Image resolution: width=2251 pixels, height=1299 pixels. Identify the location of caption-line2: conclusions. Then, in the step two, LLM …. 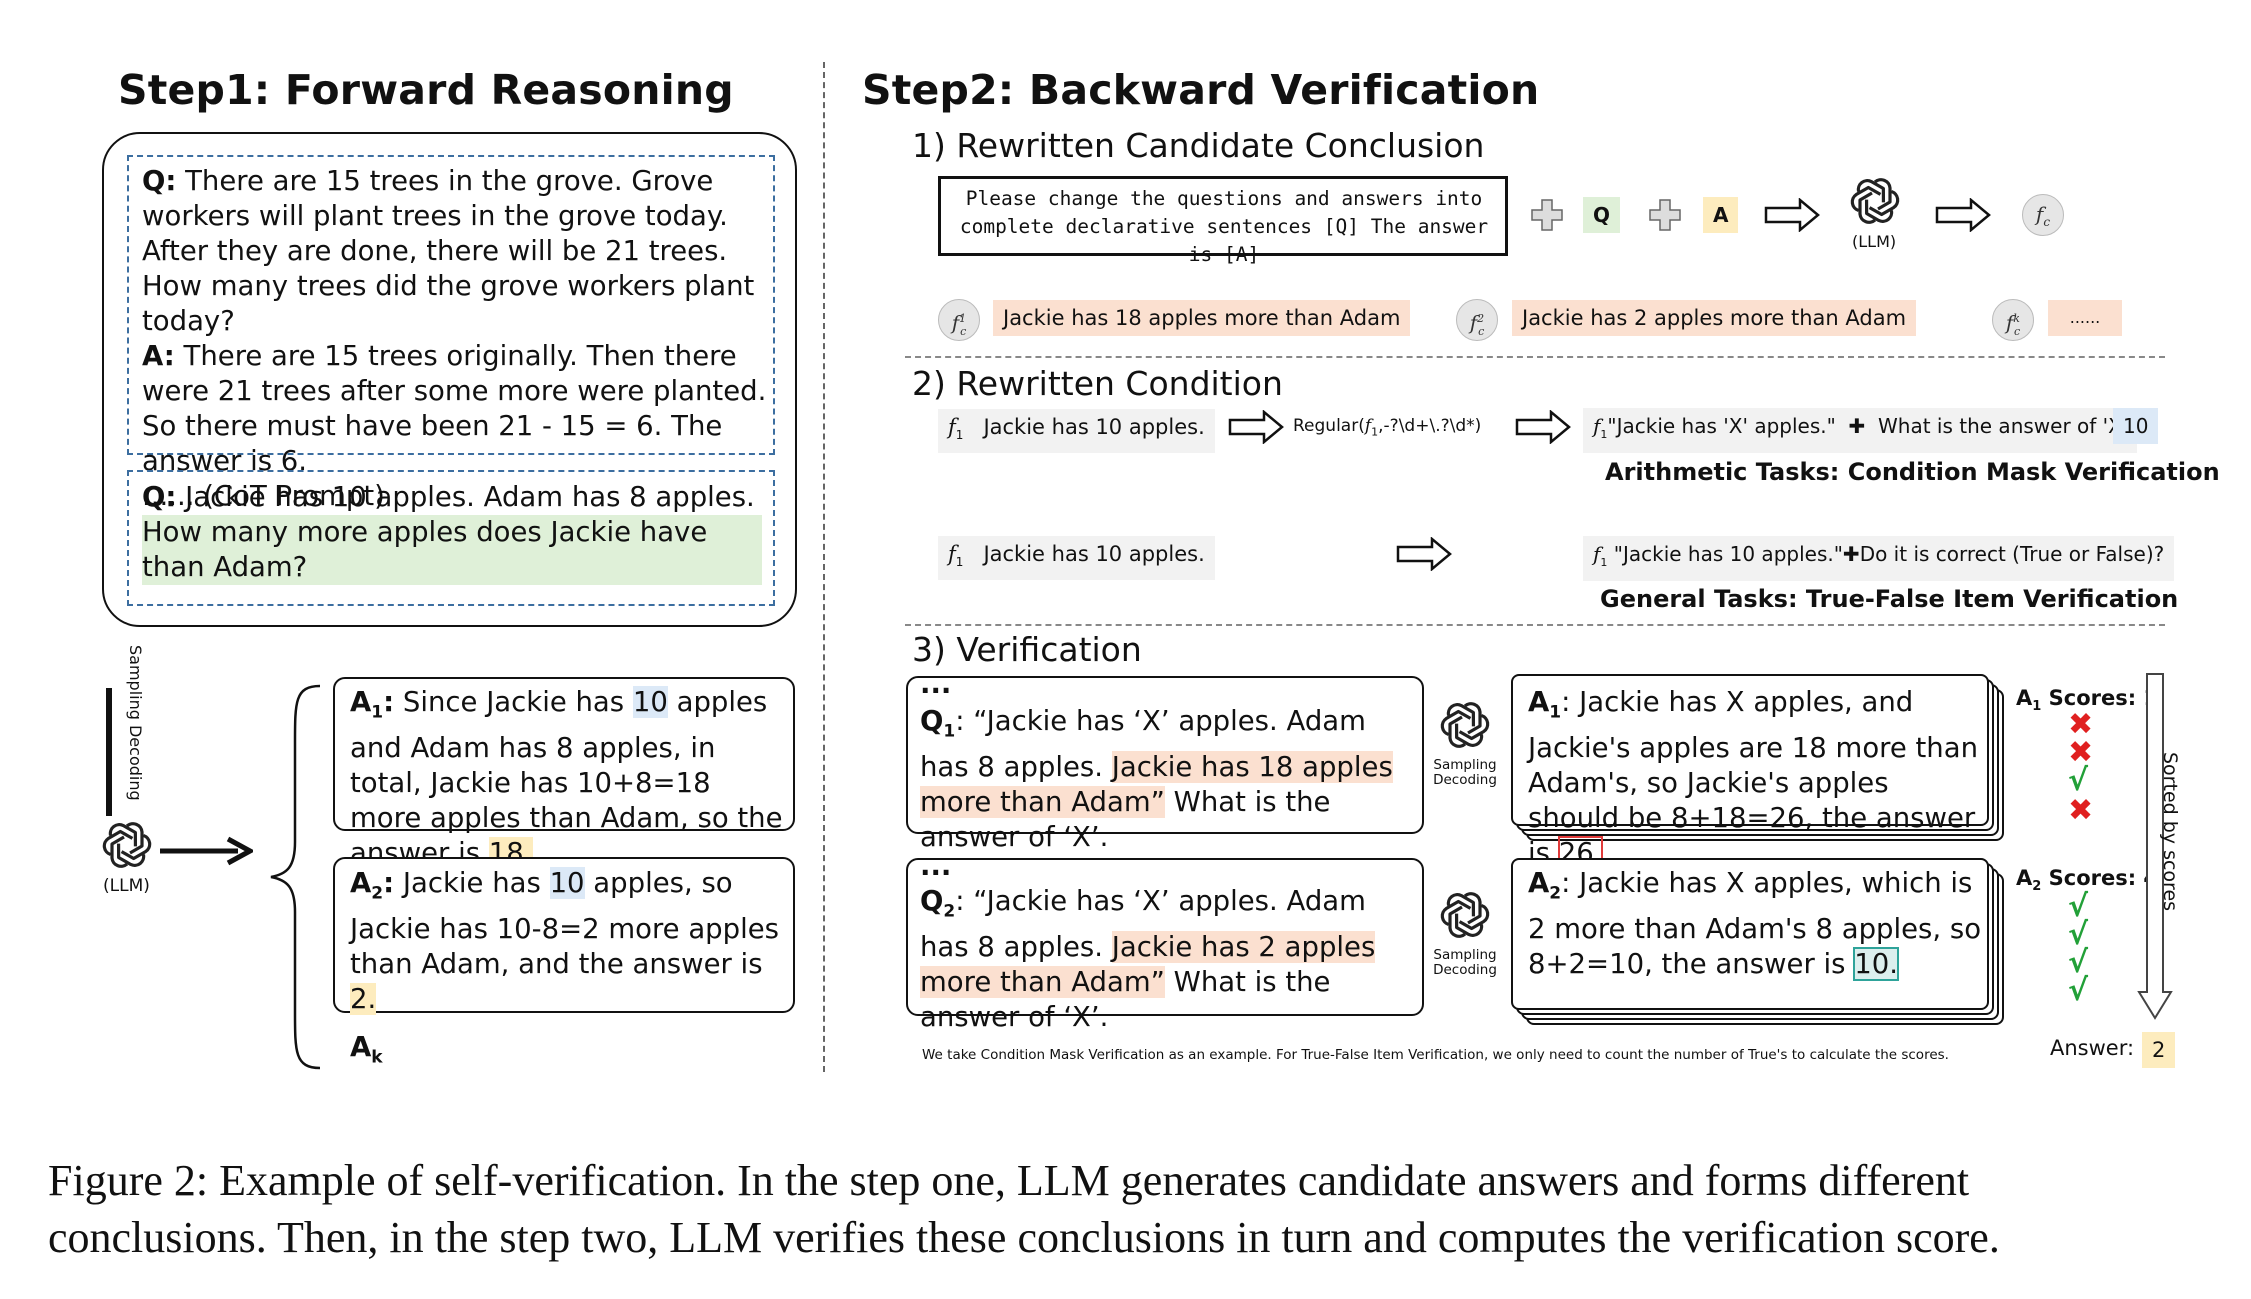
(1024, 1237).